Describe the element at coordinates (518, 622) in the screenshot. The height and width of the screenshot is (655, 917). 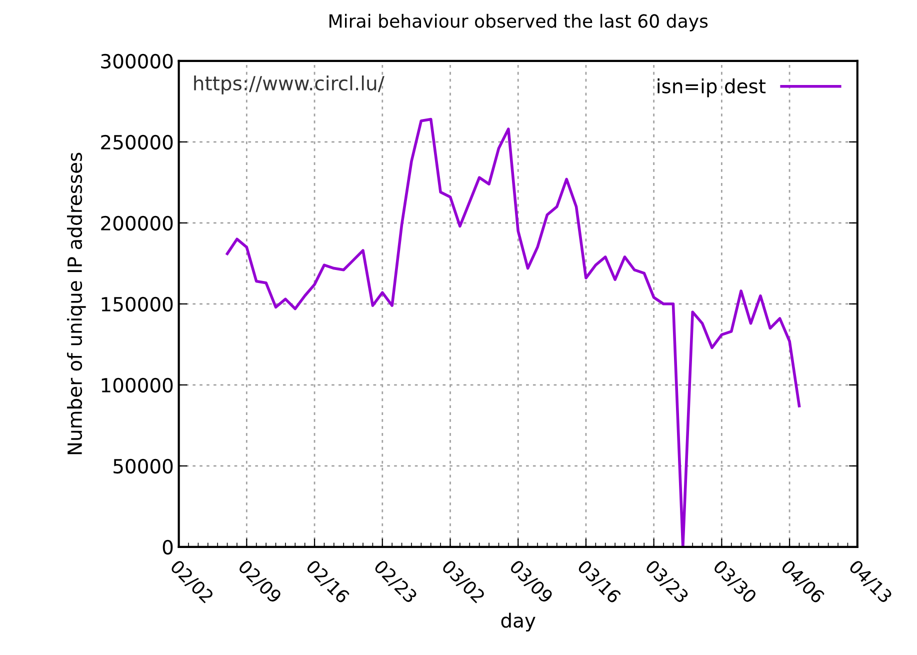
I see `x-axis-title: day` at that location.